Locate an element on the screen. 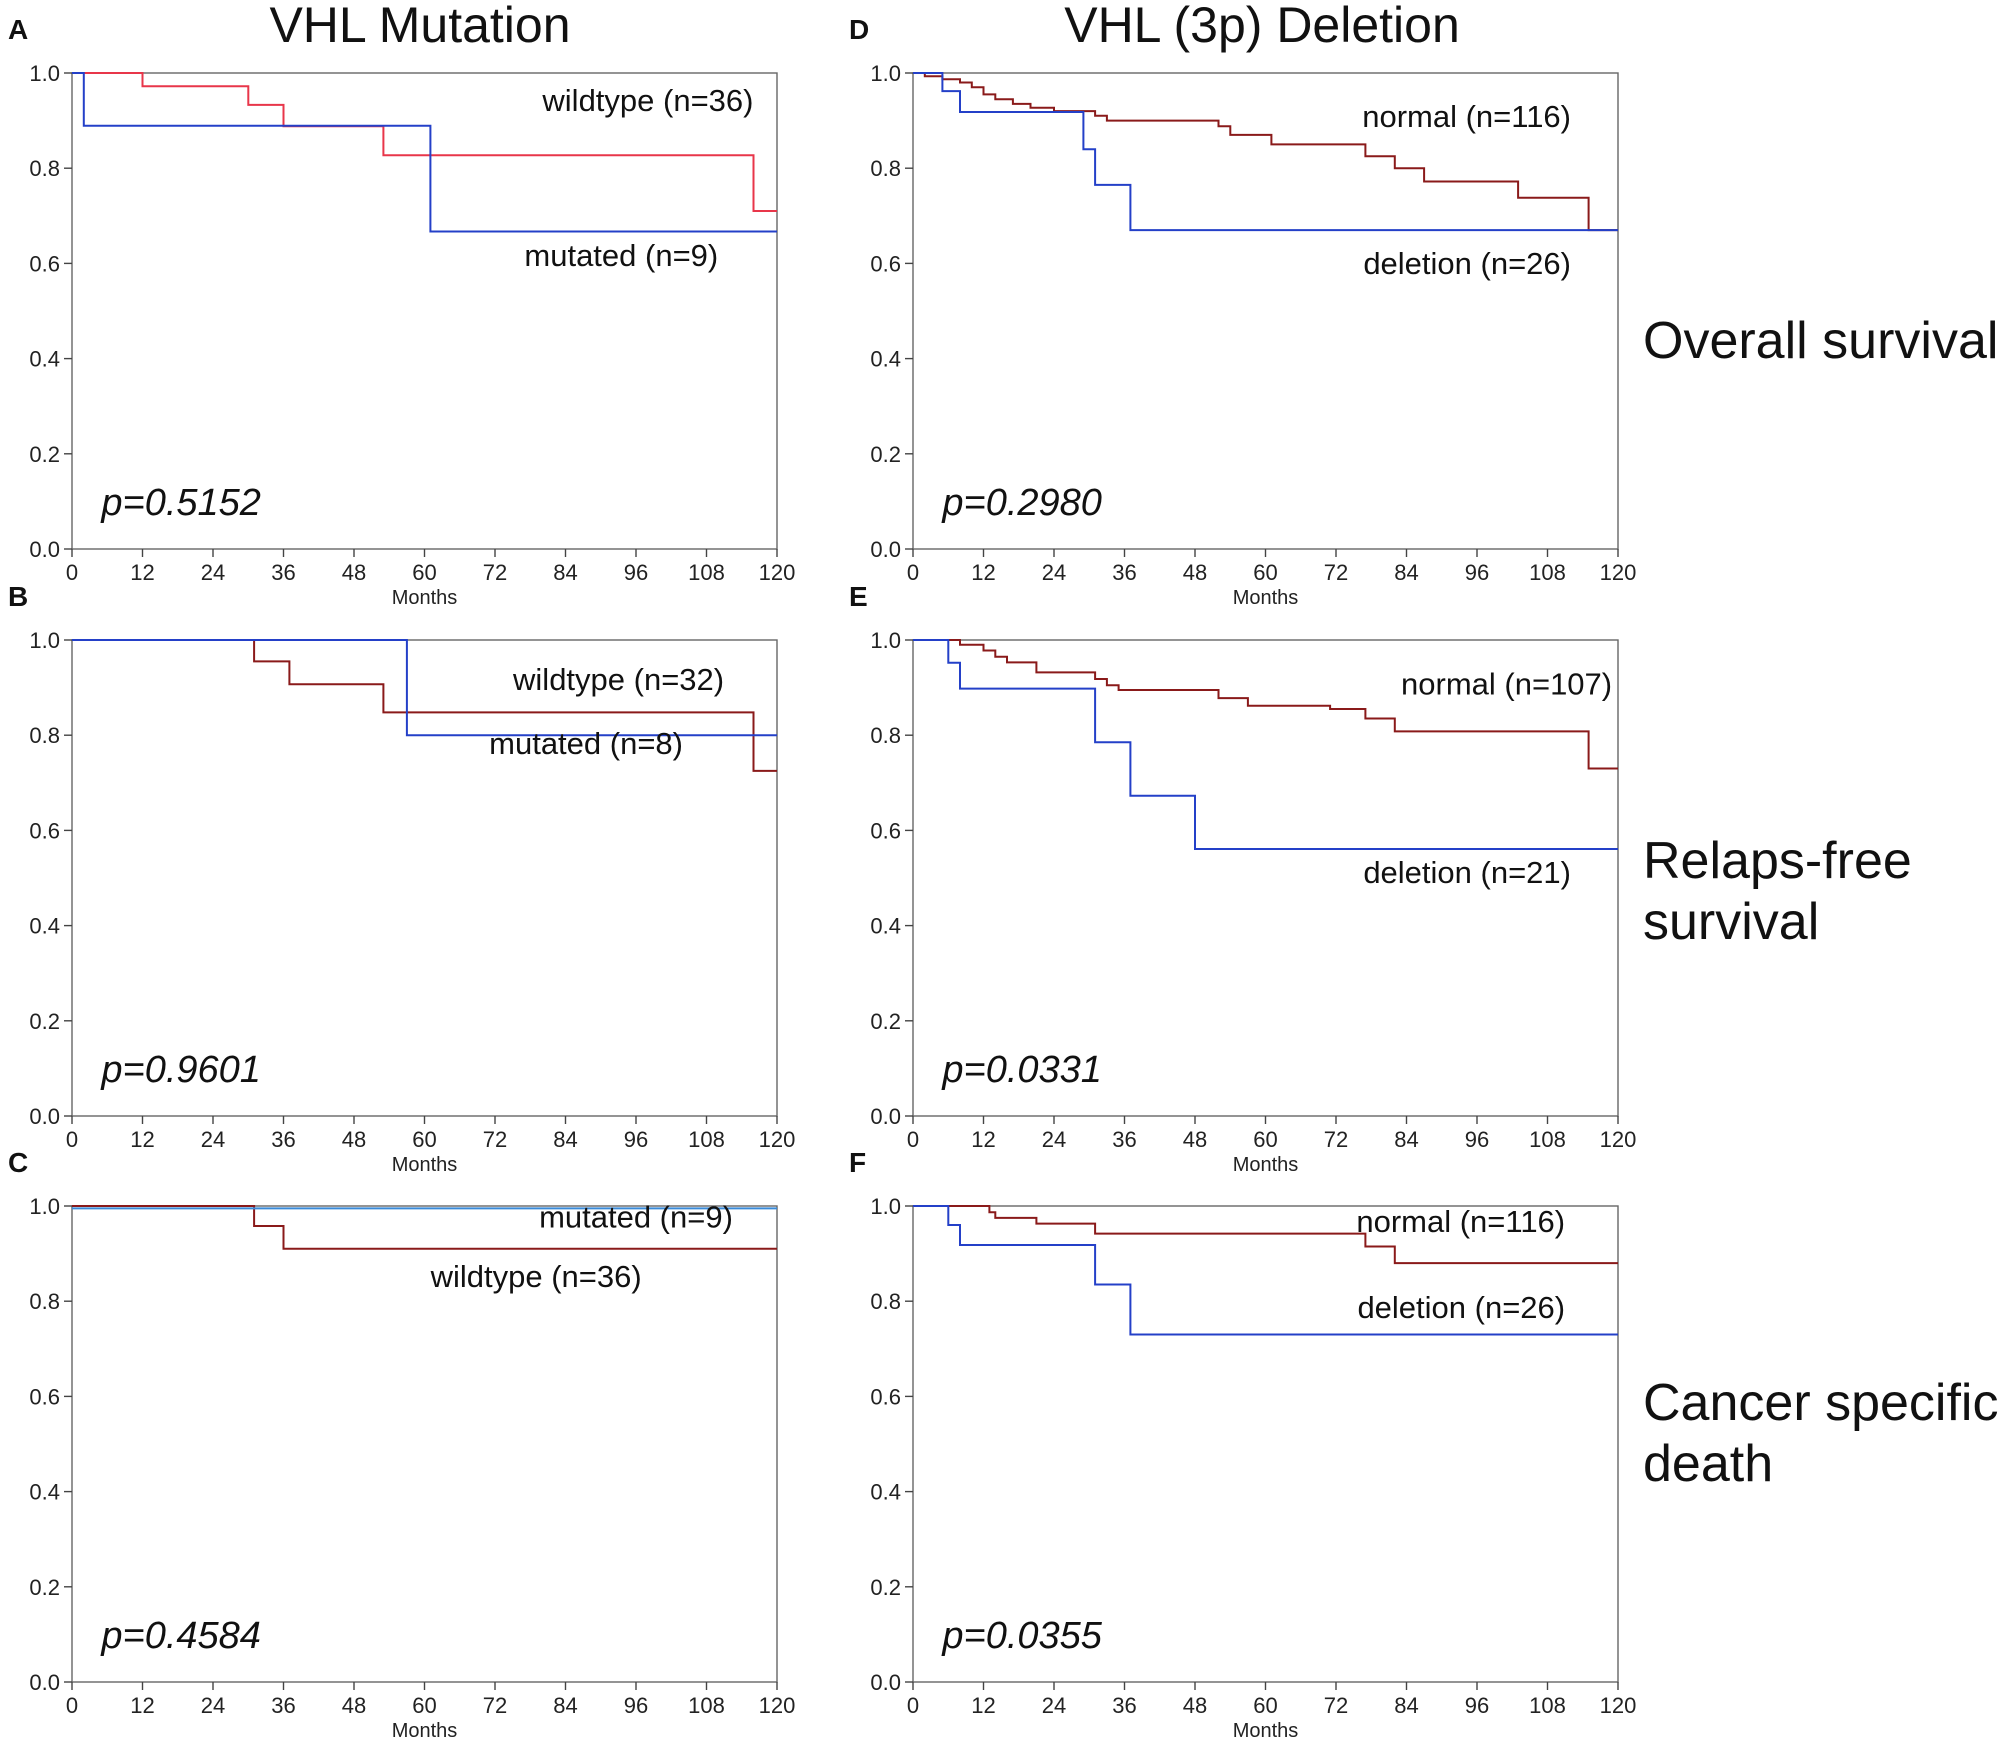  x-tick-label: 36 is located at coordinates (1124, 572).